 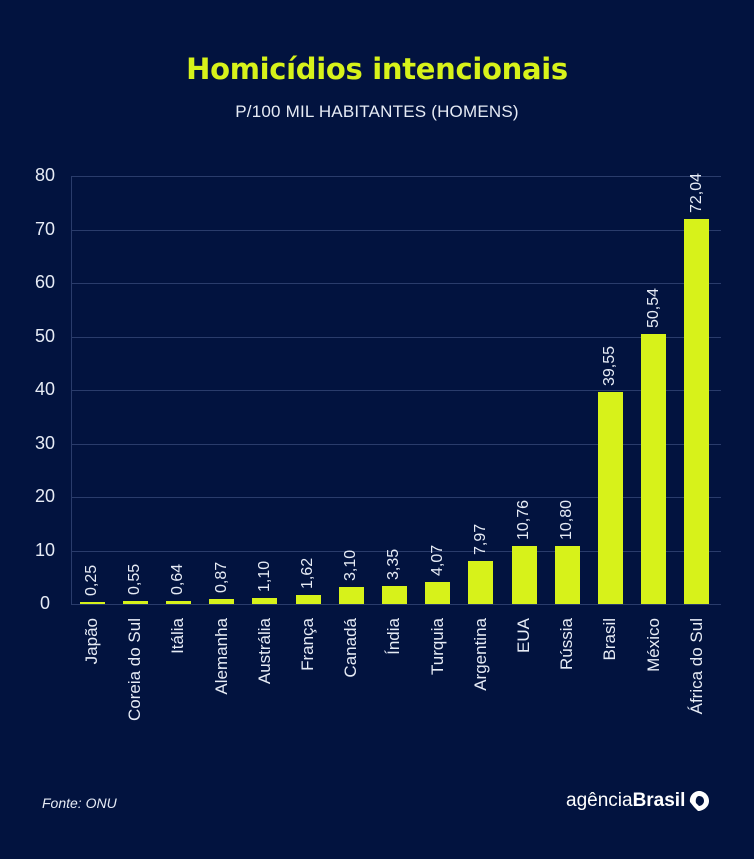 What do you see at coordinates (307, 644) in the screenshot?
I see `x-category-label: França` at bounding box center [307, 644].